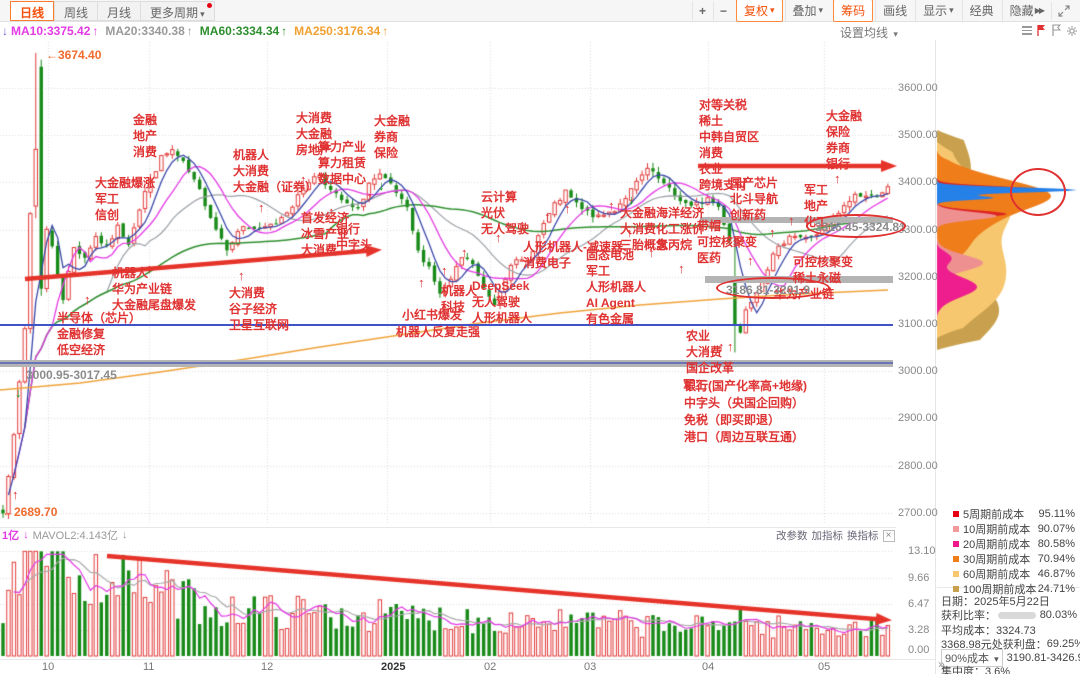 Image resolution: width=1080 pixels, height=674 pixels. I want to click on display-label: 显示, so click(935, 11).